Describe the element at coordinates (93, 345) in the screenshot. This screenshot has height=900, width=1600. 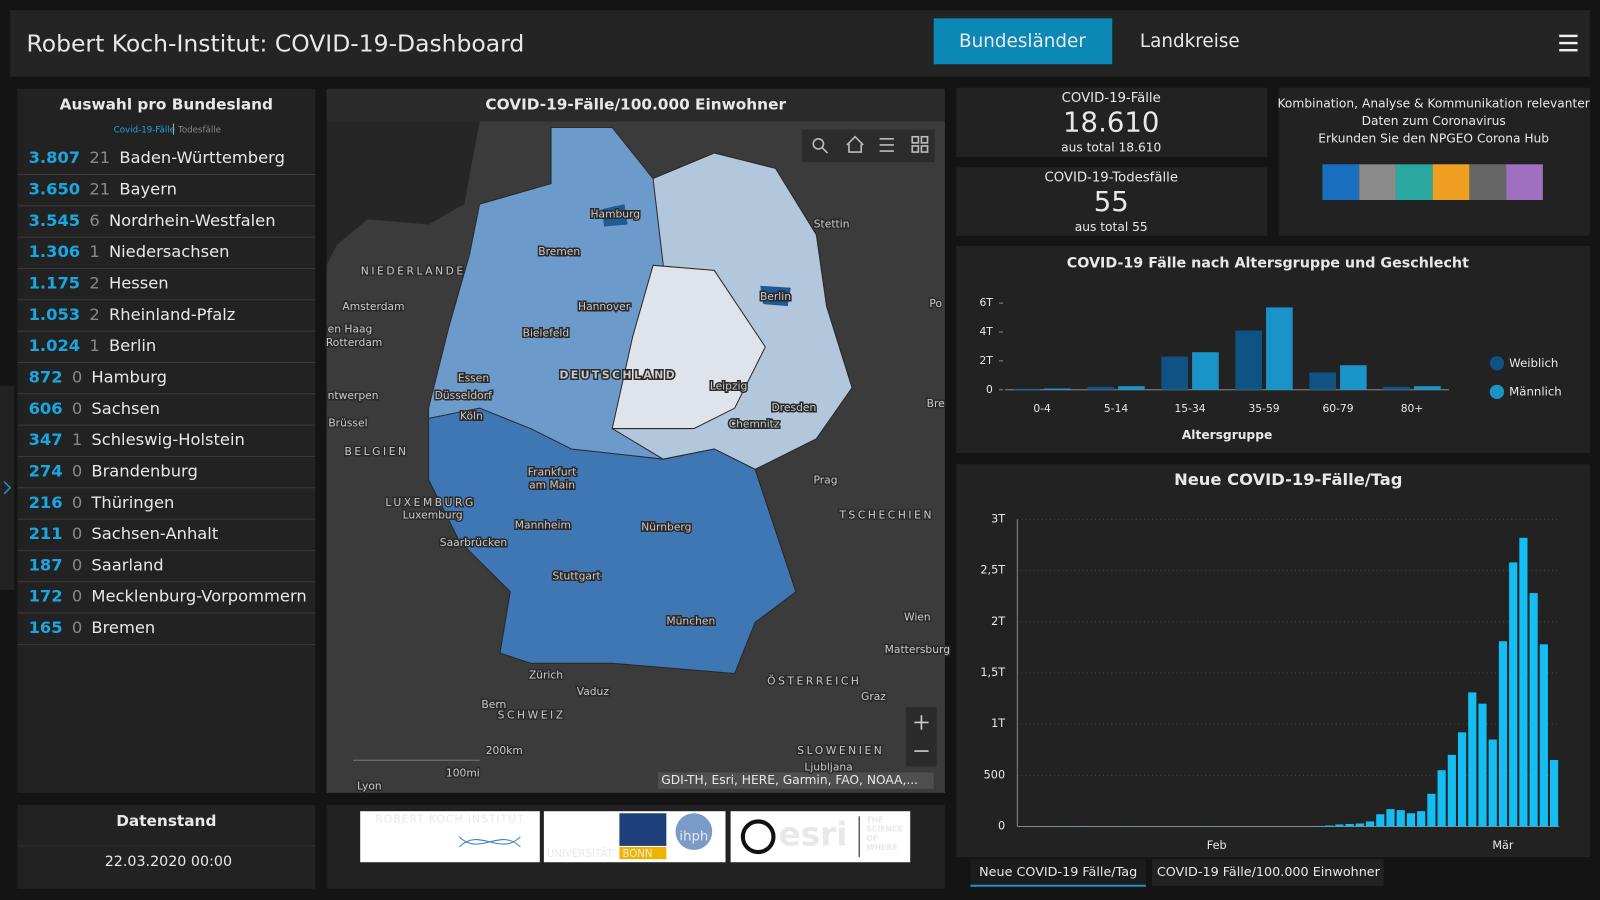
I see `row: 1.024 1 Berlin` at that location.